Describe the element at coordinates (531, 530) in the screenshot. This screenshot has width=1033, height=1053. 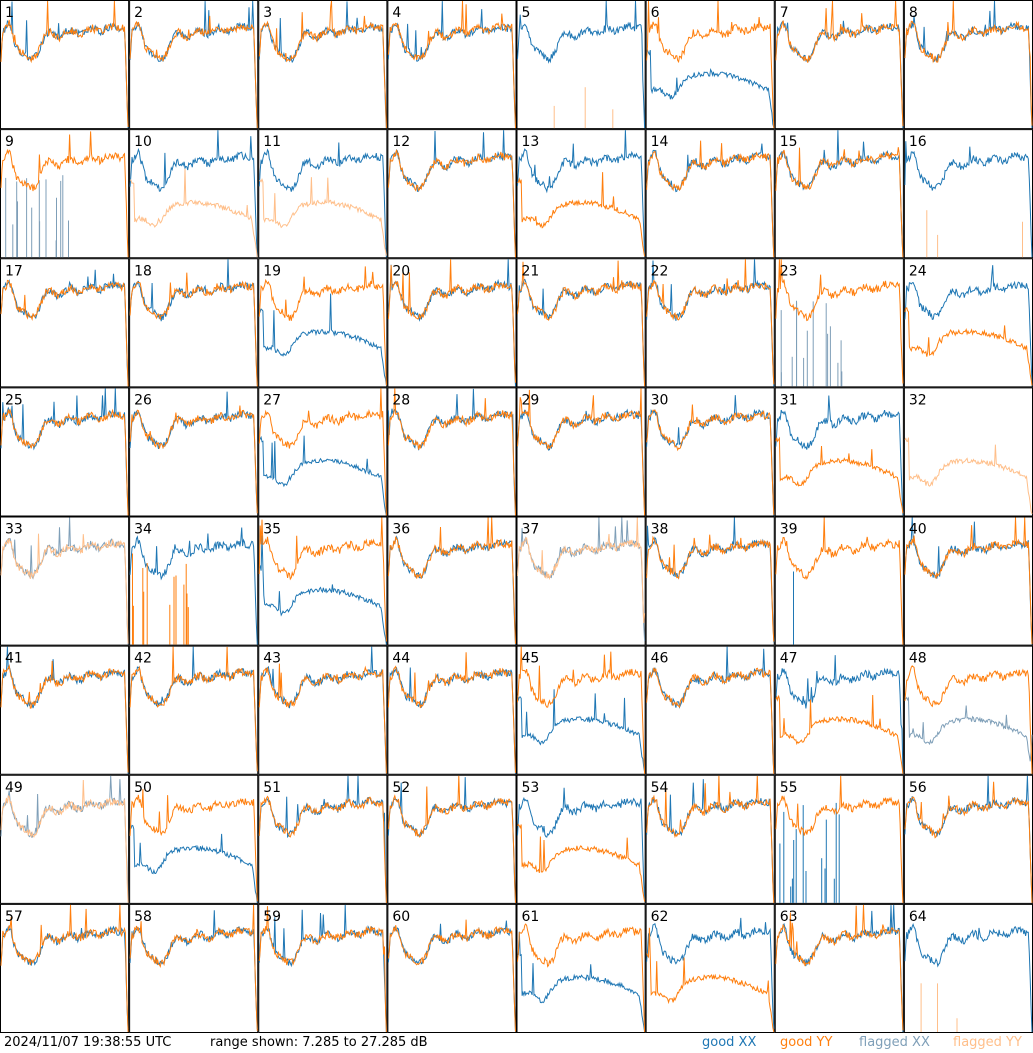
I see `panel-label: 37` at that location.